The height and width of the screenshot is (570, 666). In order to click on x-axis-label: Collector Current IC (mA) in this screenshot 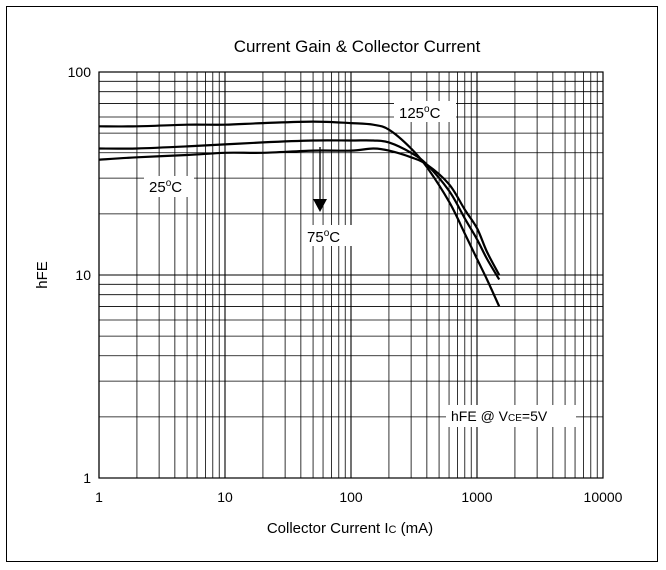, I will do `click(350, 528)`.